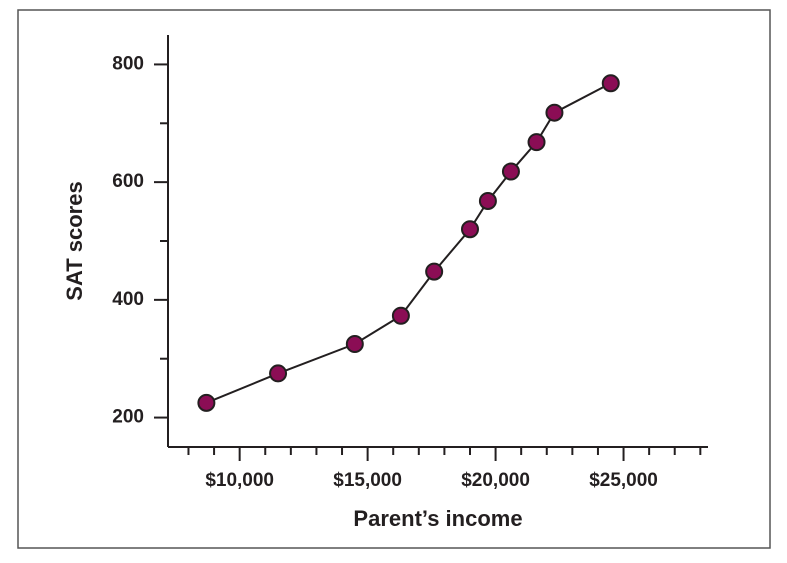  I want to click on x-axis-label: Parent’s income, so click(437, 518).